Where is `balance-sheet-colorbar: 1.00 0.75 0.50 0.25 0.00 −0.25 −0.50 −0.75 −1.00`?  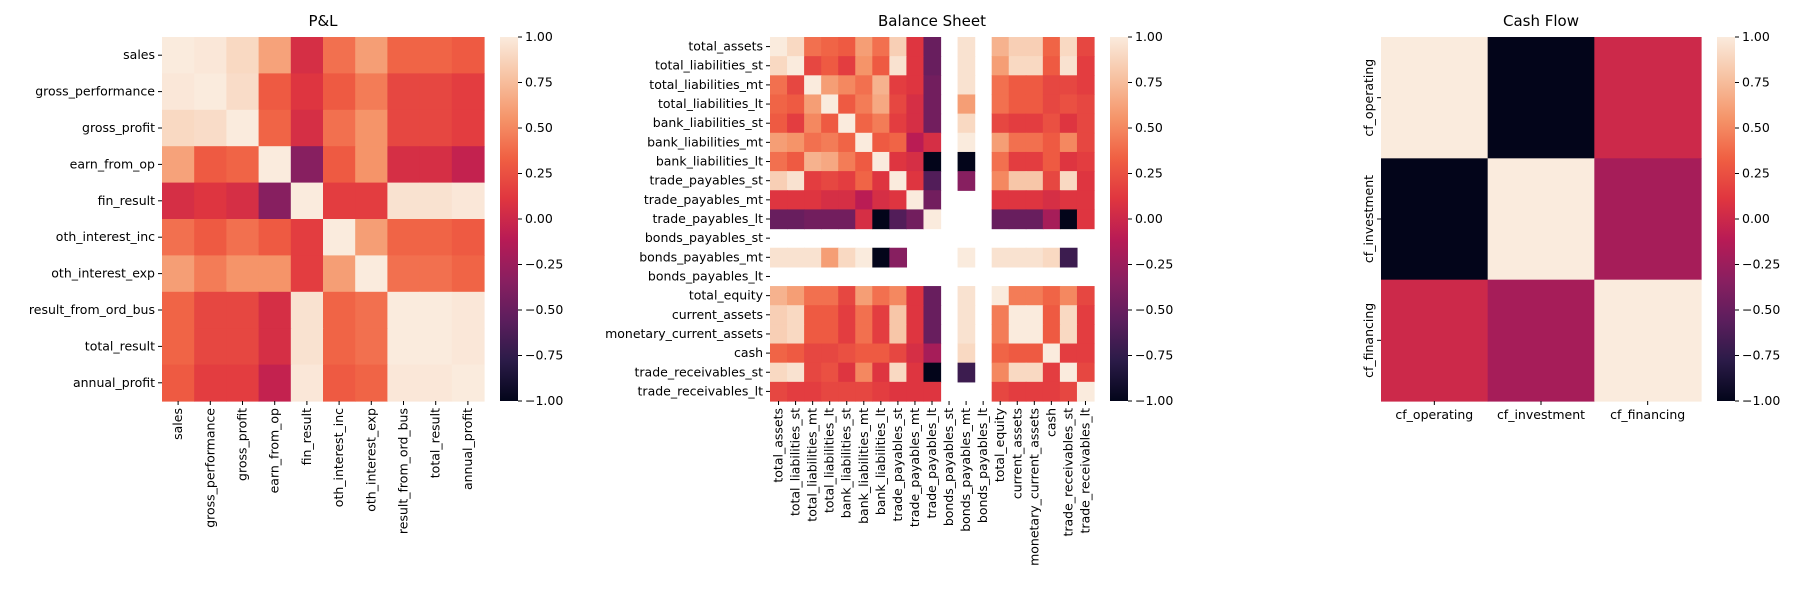 balance-sheet-colorbar: 1.00 0.75 0.50 0.25 0.00 −0.25 −0.50 −0.75 −1.00 is located at coordinates (1141, 218).